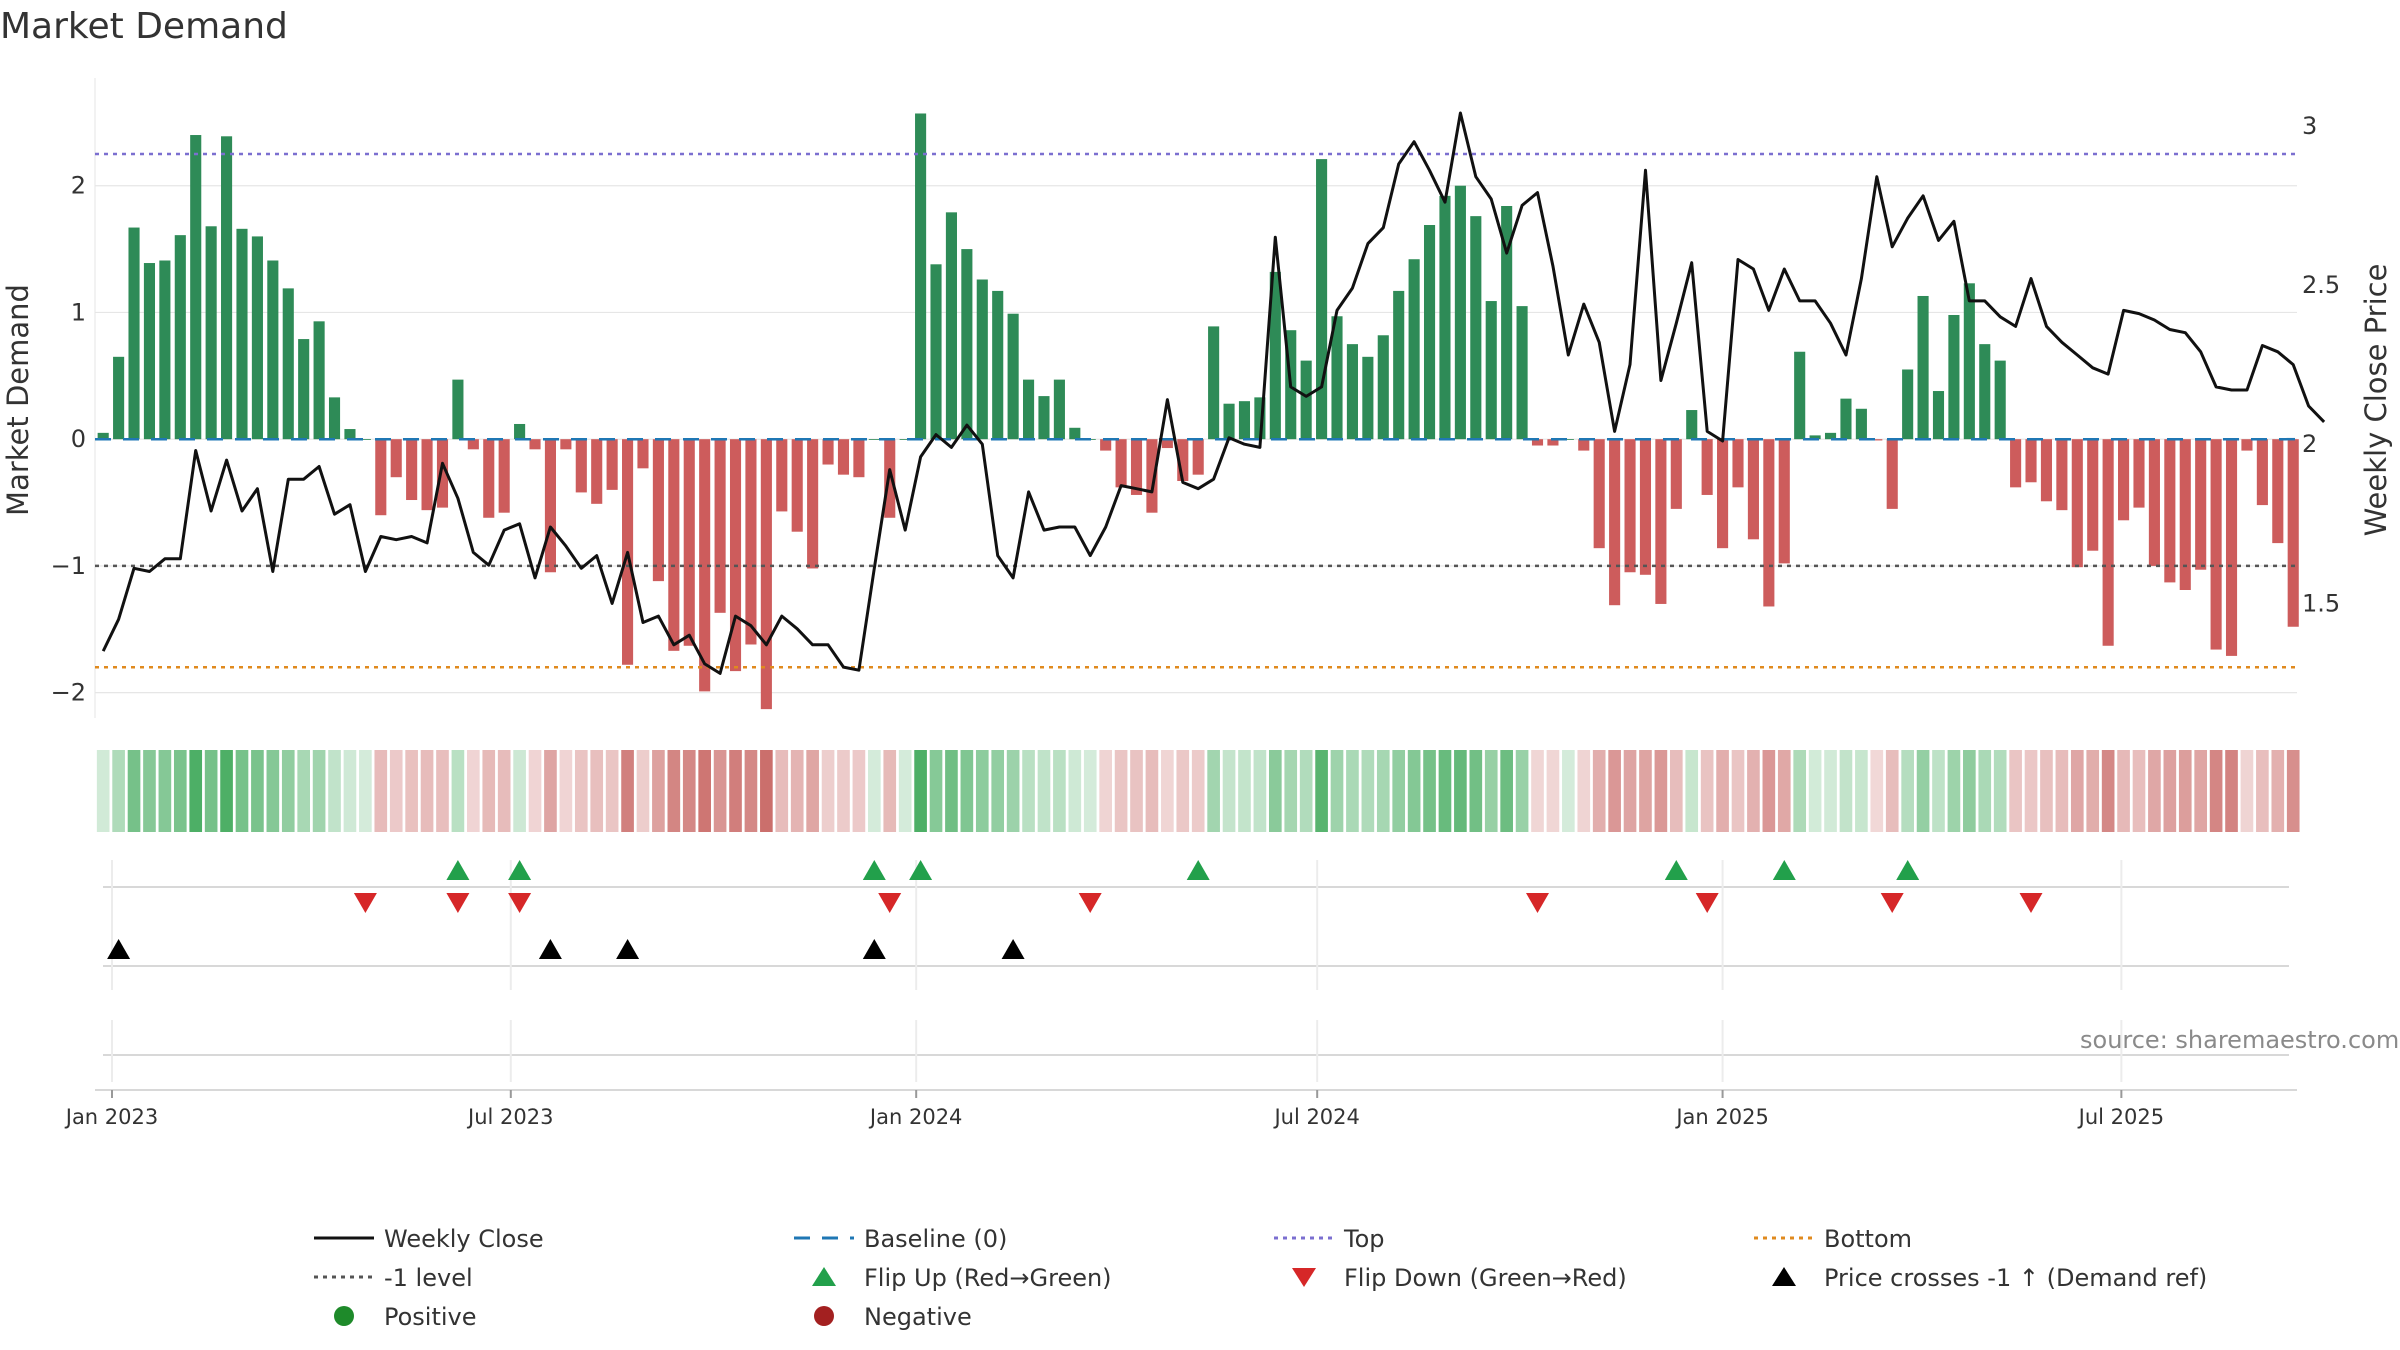 This screenshot has height=1350, width=2400. What do you see at coordinates (2376, 400) in the screenshot?
I see `y-axis-label-right: Weekly Close Price` at bounding box center [2376, 400].